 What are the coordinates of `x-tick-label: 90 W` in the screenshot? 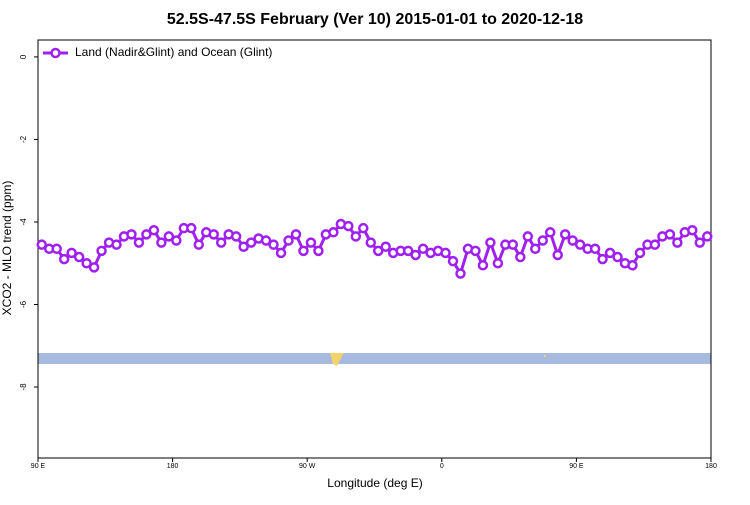 It's located at (307, 466).